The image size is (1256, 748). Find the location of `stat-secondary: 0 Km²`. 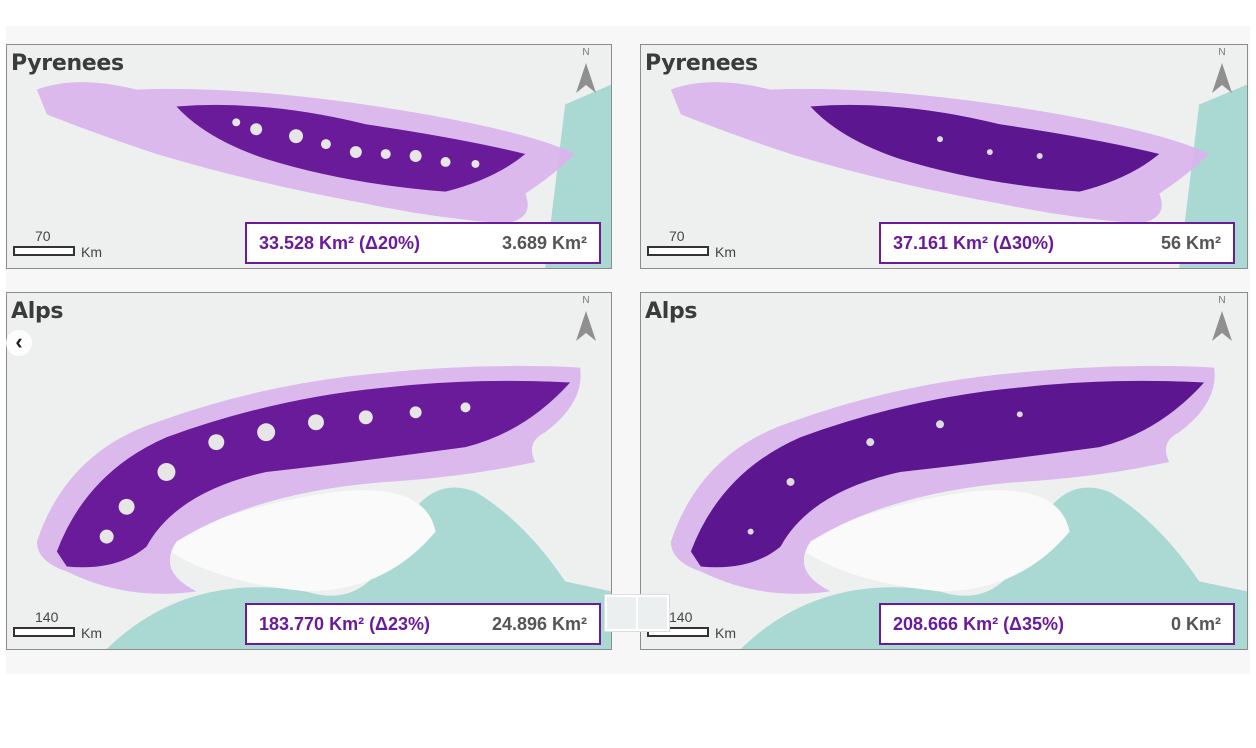

stat-secondary: 0 Km² is located at coordinates (1195, 624).